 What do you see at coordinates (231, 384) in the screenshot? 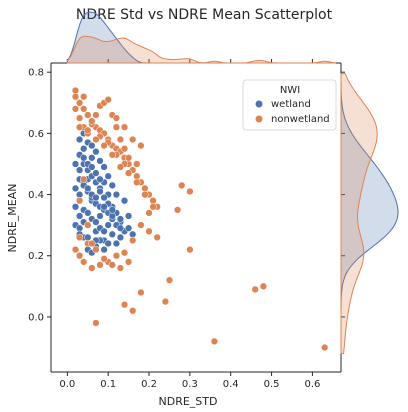
I see `x-tick-label: 0.4` at bounding box center [231, 384].